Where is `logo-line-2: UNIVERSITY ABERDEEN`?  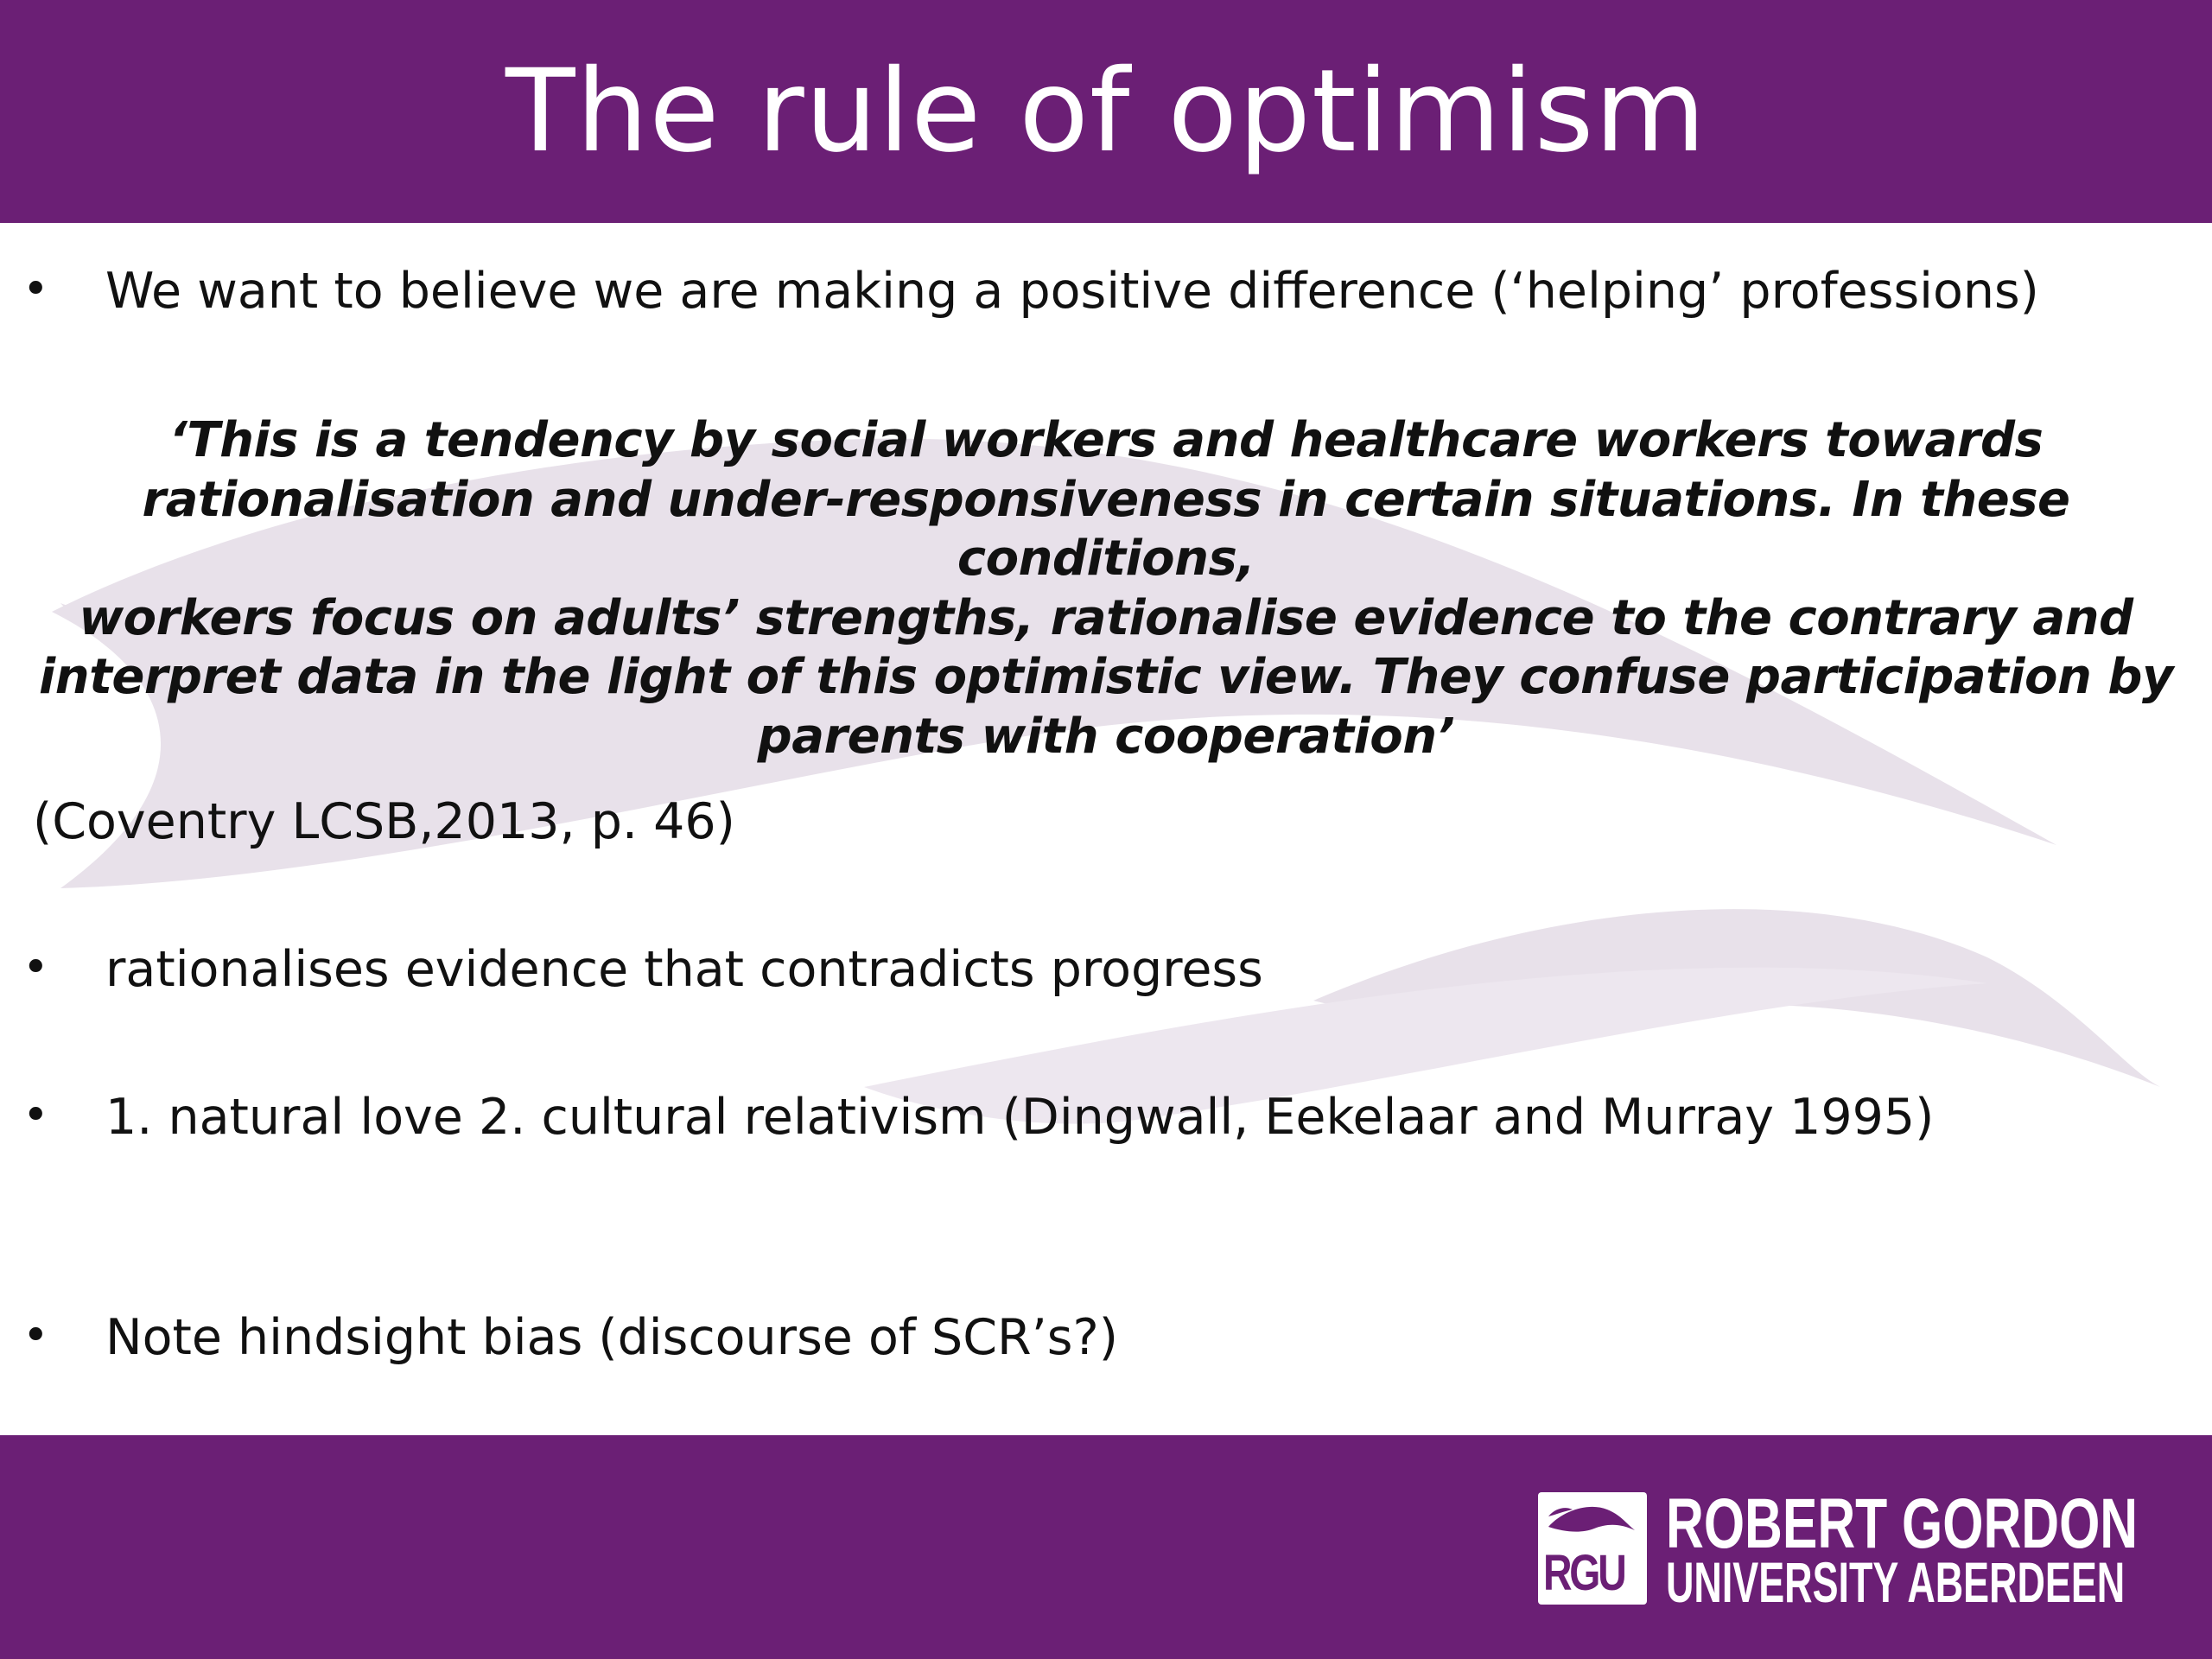 logo-line-2: UNIVERSITY ABERDEEN is located at coordinates (1896, 1582).